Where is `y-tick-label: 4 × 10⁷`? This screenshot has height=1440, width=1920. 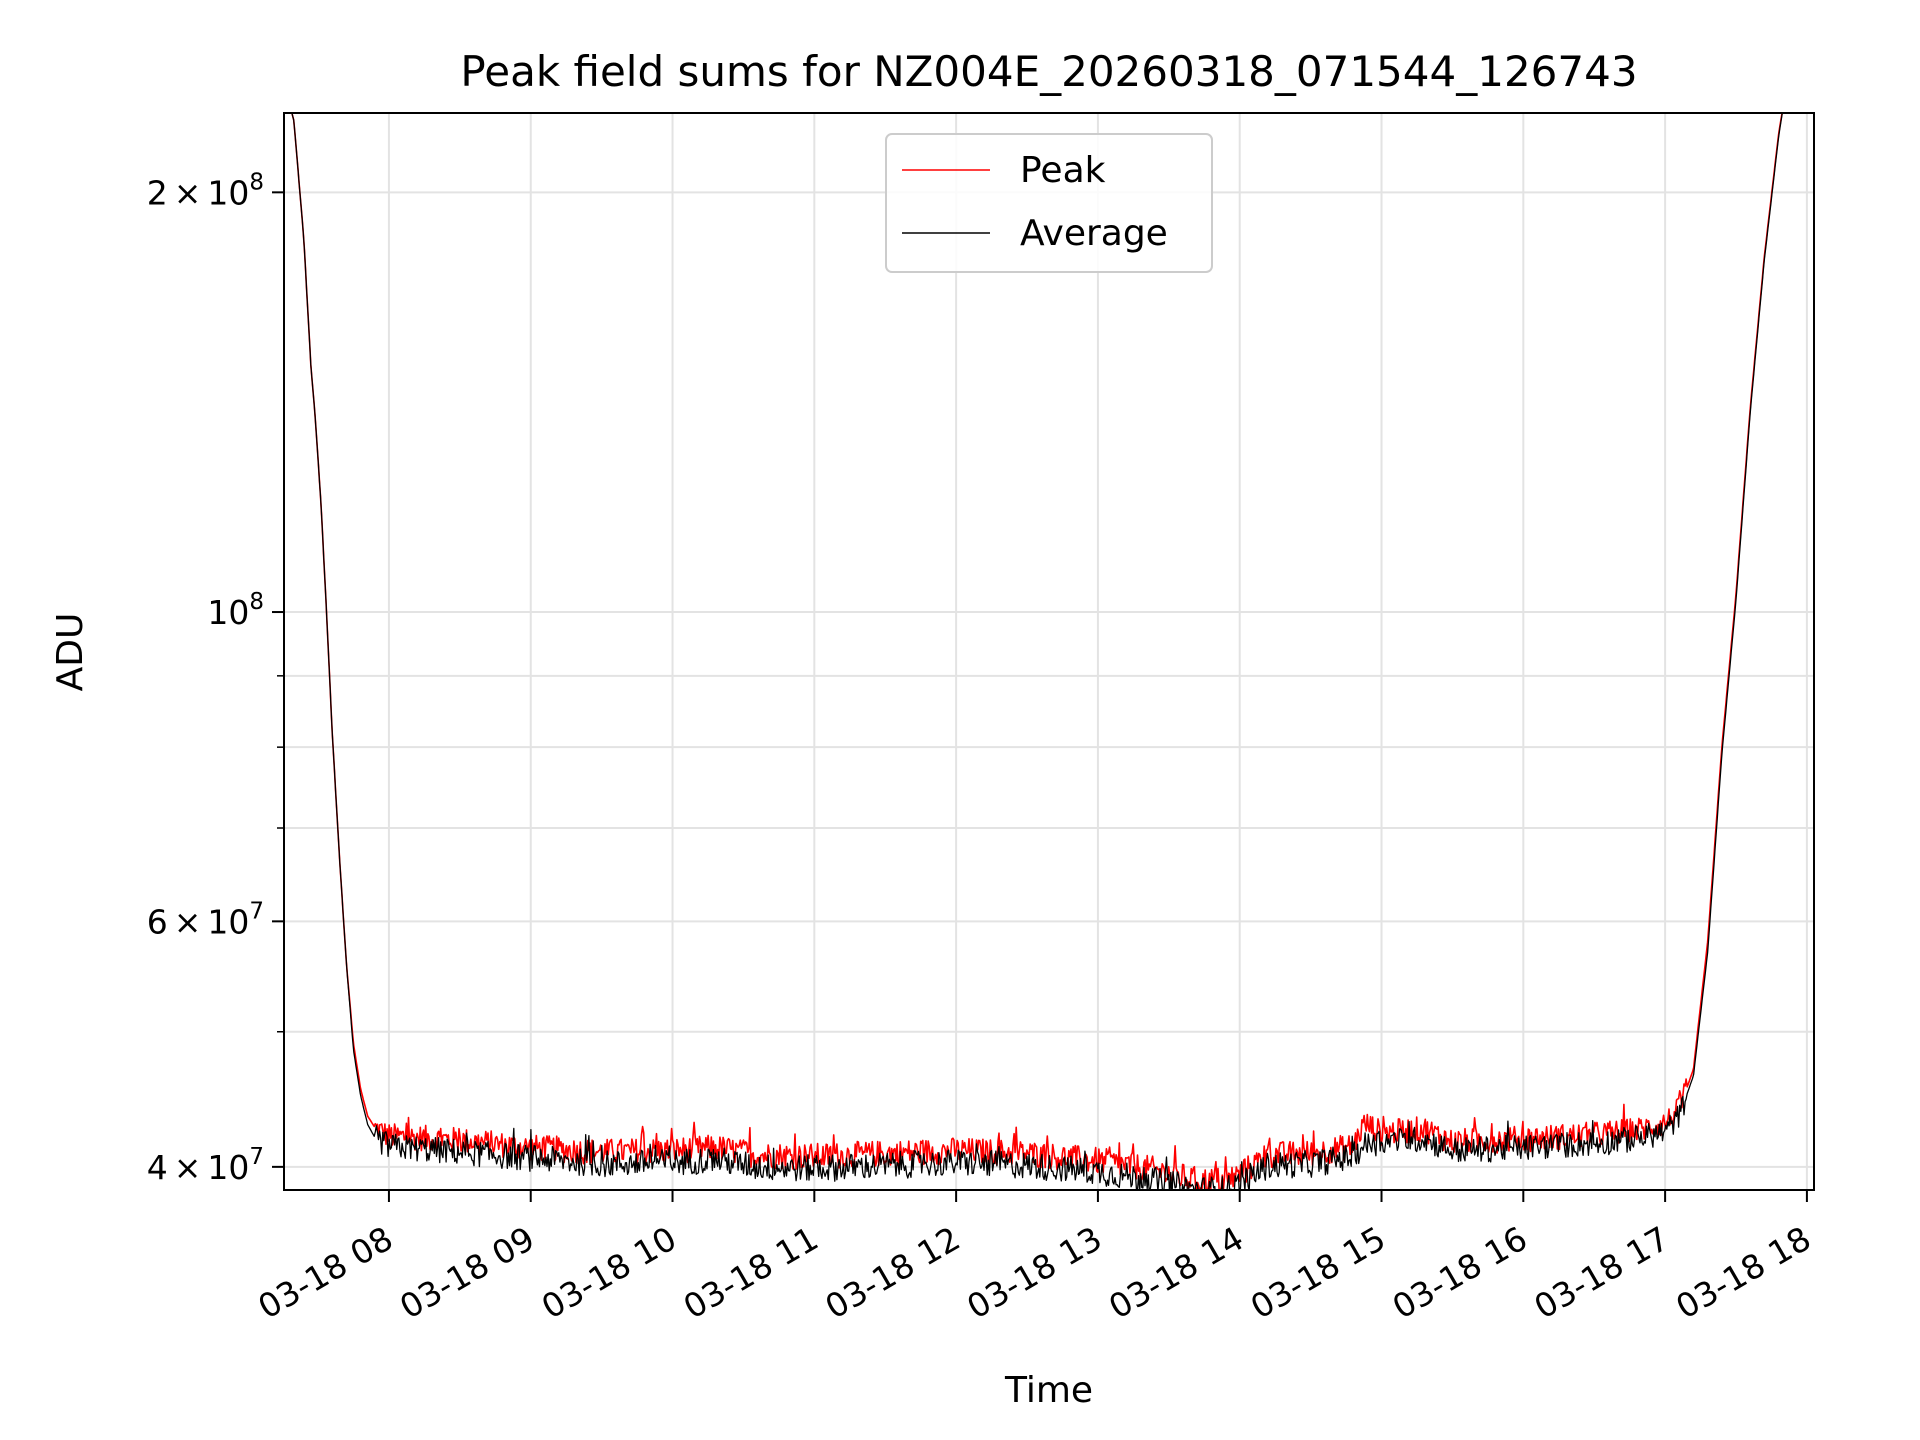 y-tick-label: 4 × 10⁷ is located at coordinates (205, 1165).